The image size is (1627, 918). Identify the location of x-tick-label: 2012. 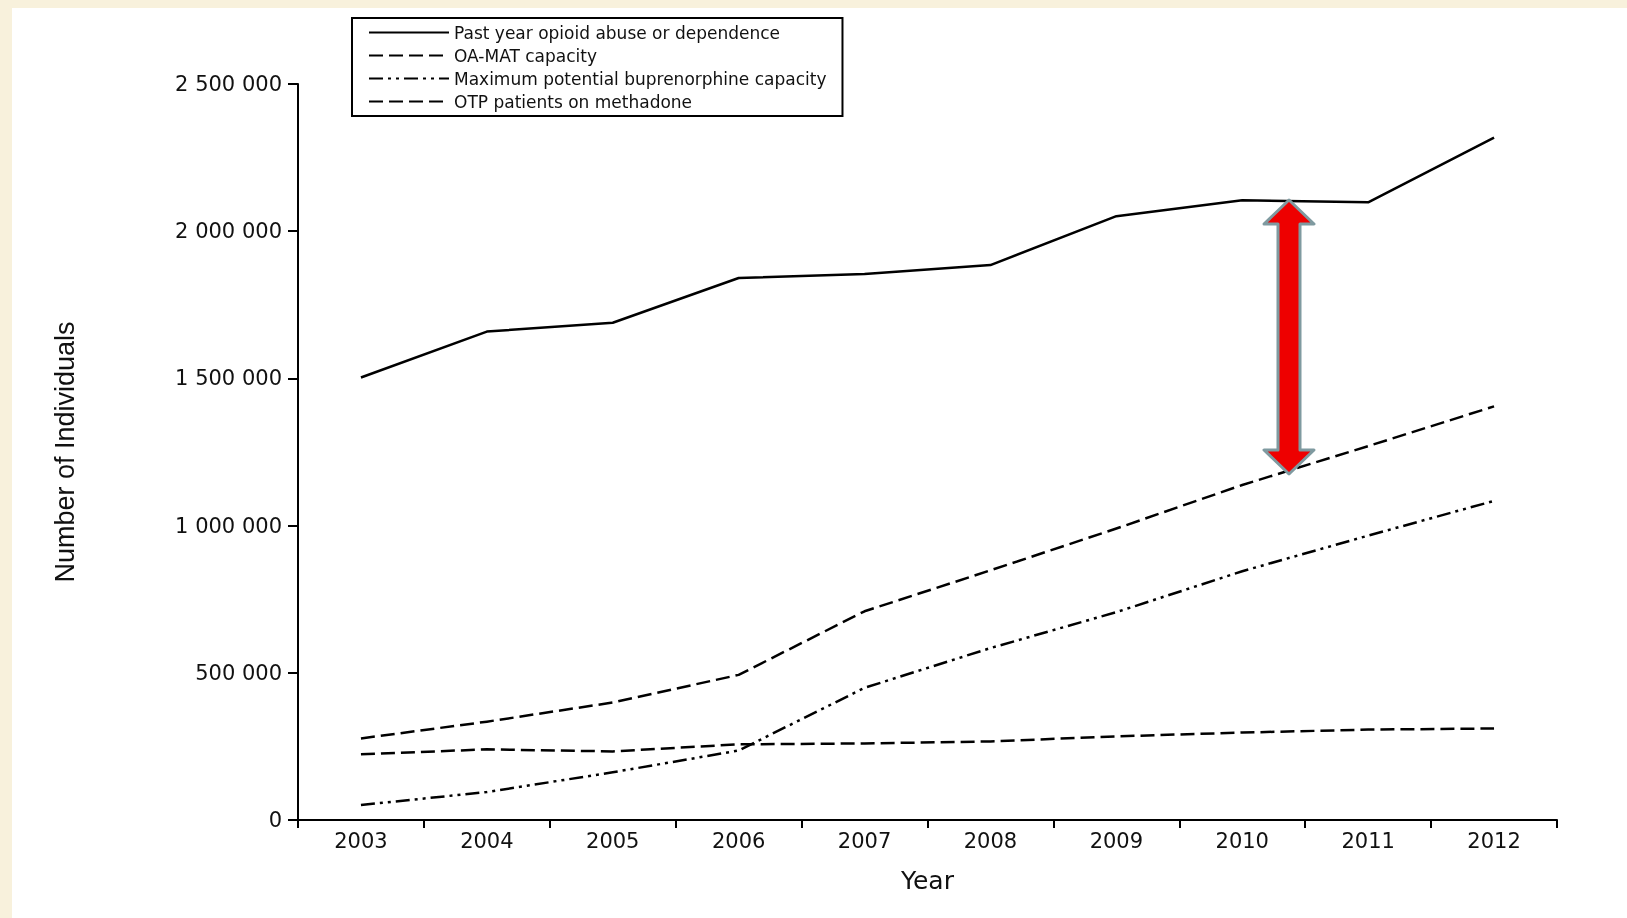
(1494, 840).